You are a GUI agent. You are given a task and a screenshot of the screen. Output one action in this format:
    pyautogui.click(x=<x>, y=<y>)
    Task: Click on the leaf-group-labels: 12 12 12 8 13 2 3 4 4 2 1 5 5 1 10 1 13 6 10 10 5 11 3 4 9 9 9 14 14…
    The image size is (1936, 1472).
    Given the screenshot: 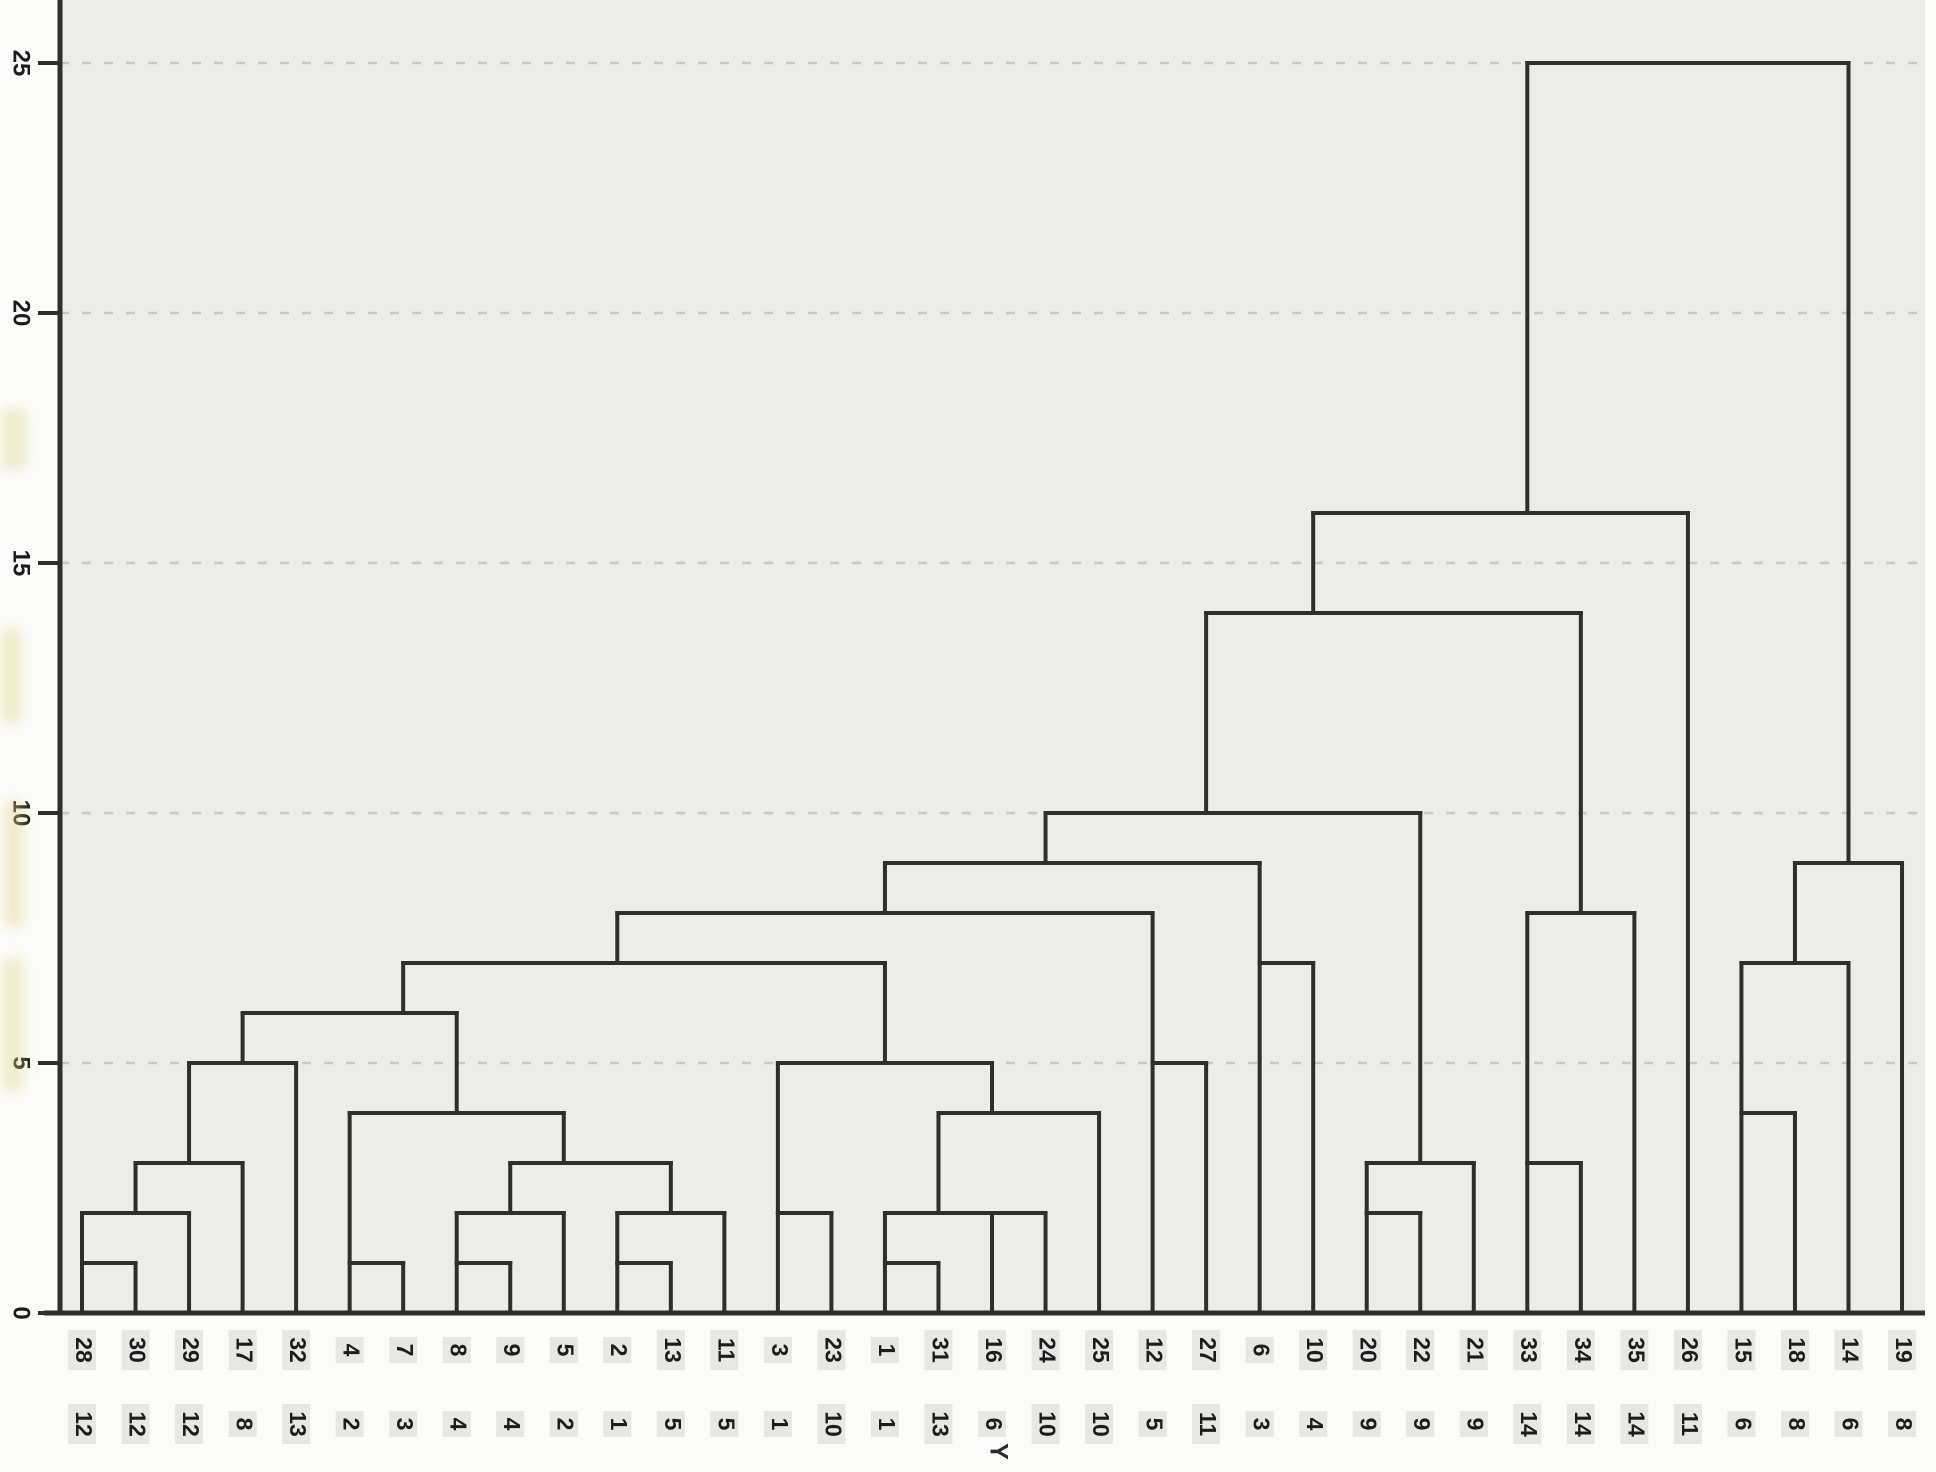 What is the action you would take?
    pyautogui.click(x=992, y=1424)
    